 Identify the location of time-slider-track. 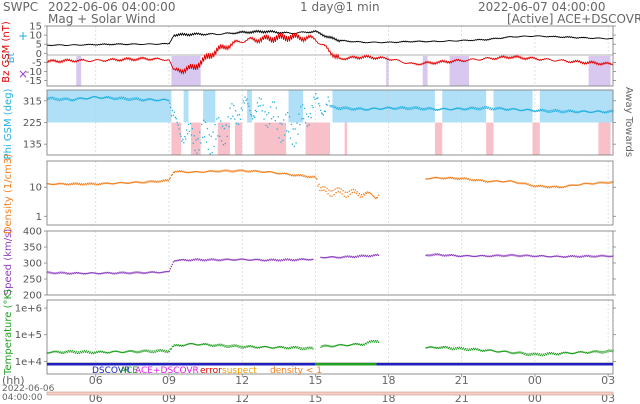
(330, 393).